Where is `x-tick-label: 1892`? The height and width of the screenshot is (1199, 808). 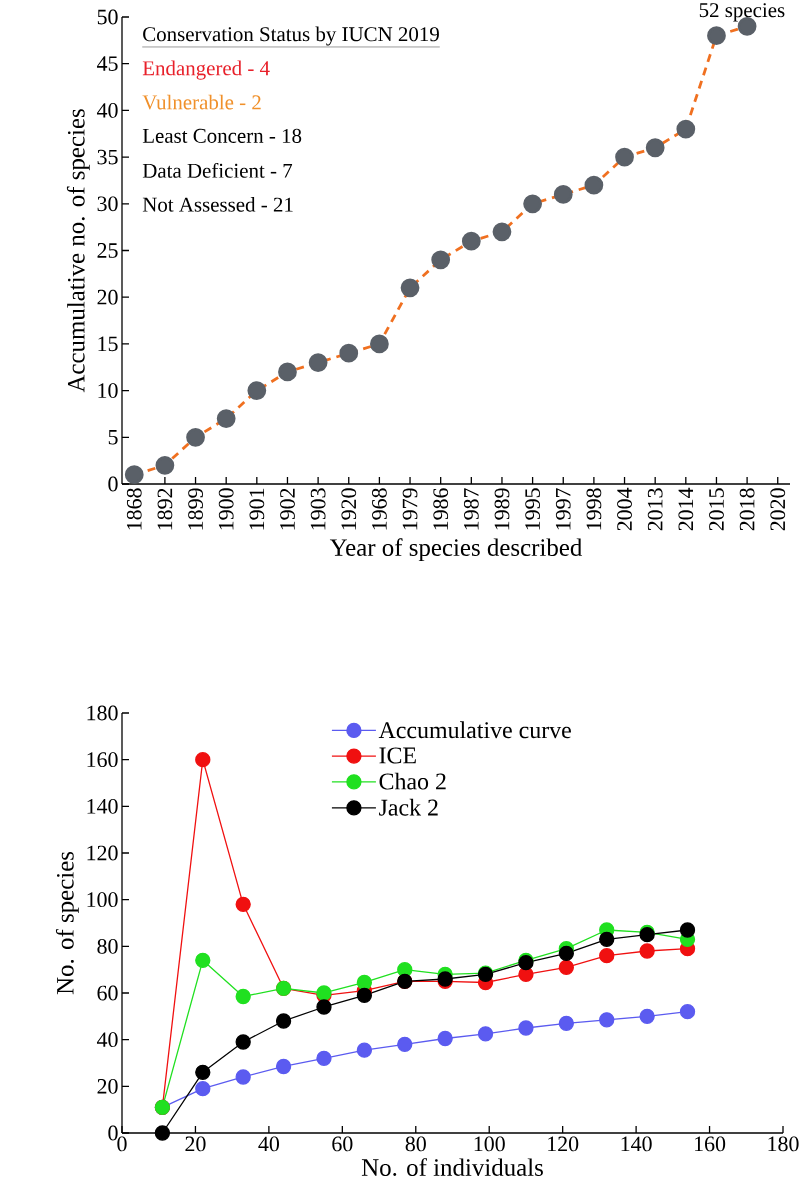
x-tick-label: 1892 is located at coordinates (165, 509).